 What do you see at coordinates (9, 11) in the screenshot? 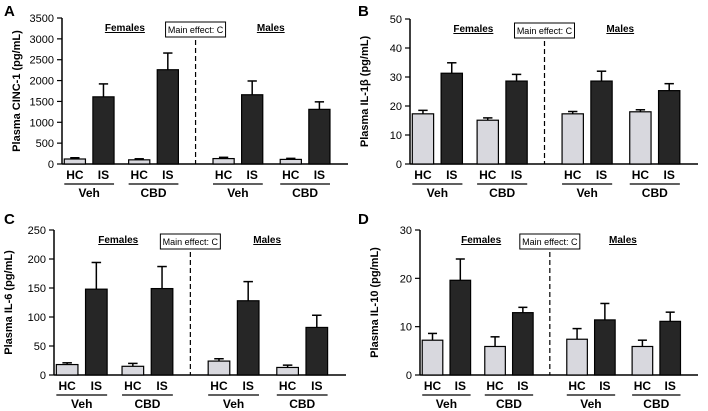
I see `panel-letter: A` at bounding box center [9, 11].